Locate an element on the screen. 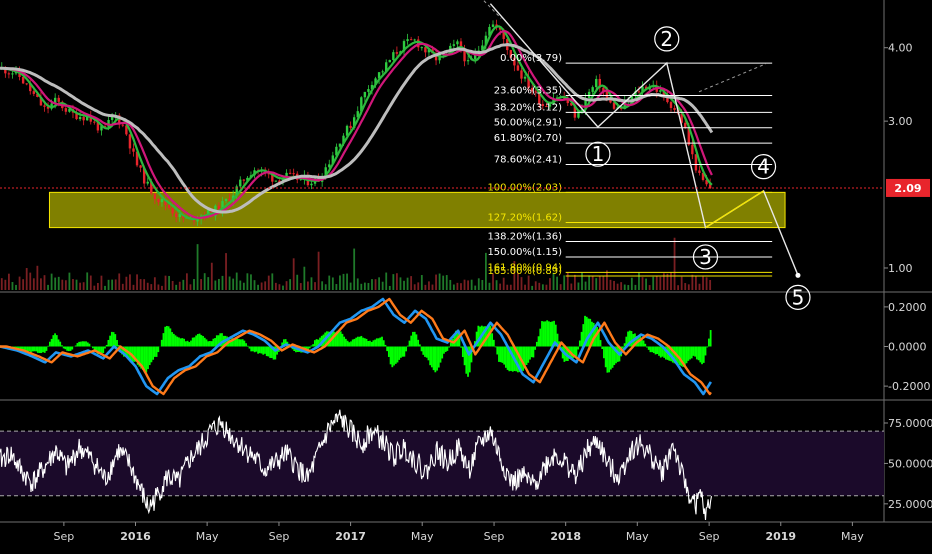  wave-number: 3 is located at coordinates (705, 257).